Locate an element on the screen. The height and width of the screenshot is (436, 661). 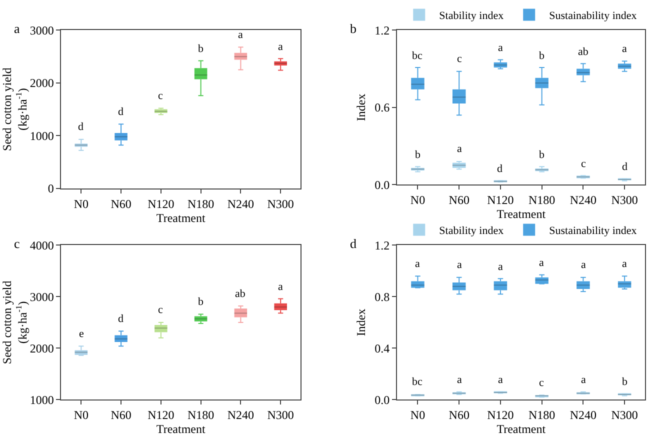
y-tick-label: 0.6 is located at coordinates (382, 107).